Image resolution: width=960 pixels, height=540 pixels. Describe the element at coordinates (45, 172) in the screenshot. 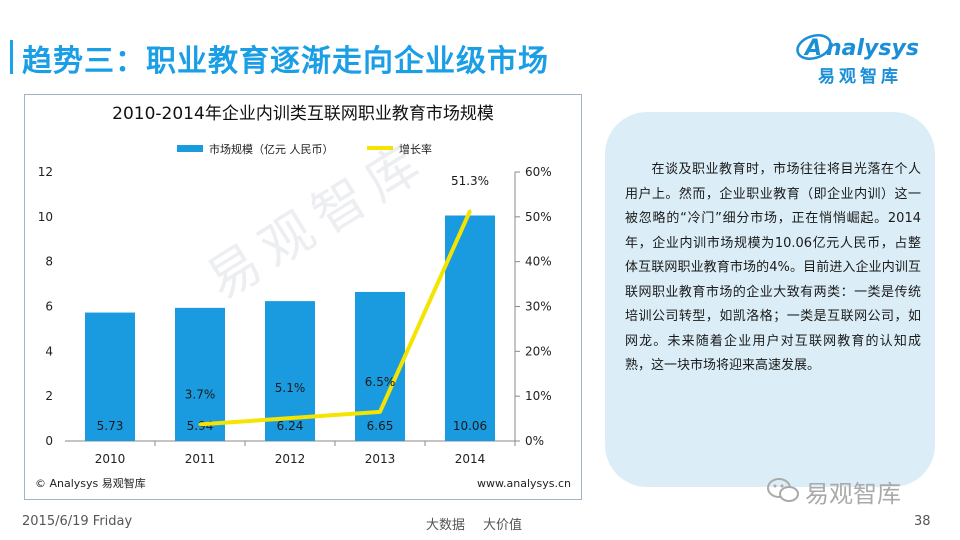

I see `y-left-tick-label: 12` at that location.